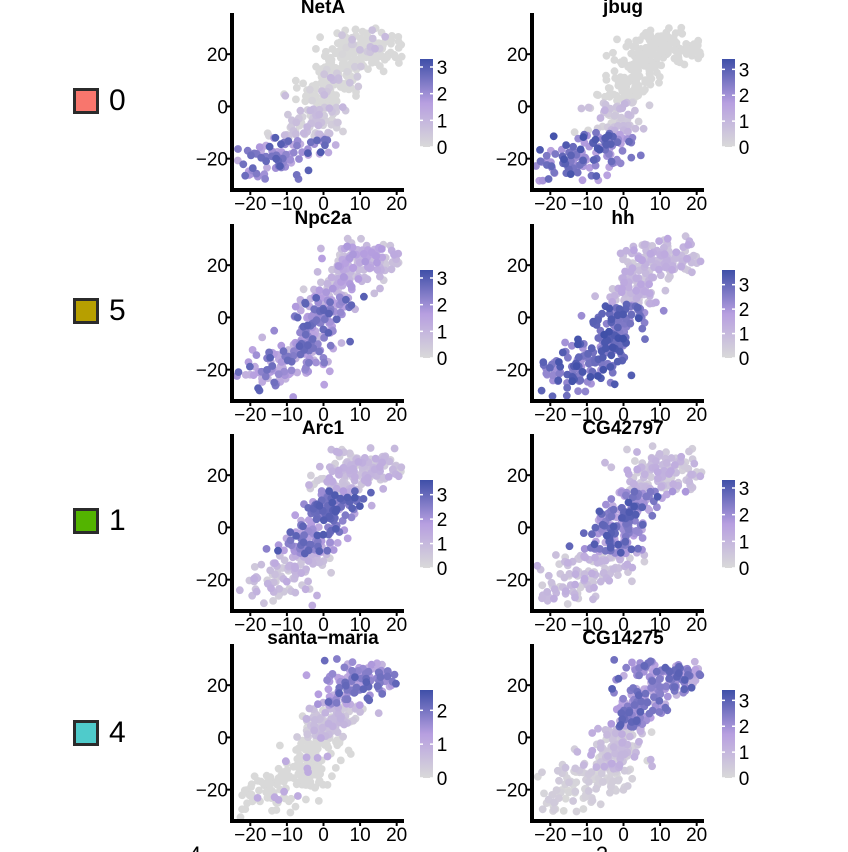 This screenshot has width=848, height=852. Describe the element at coordinates (442, 545) in the screenshot. I see `colorbar-label: 1` at that location.